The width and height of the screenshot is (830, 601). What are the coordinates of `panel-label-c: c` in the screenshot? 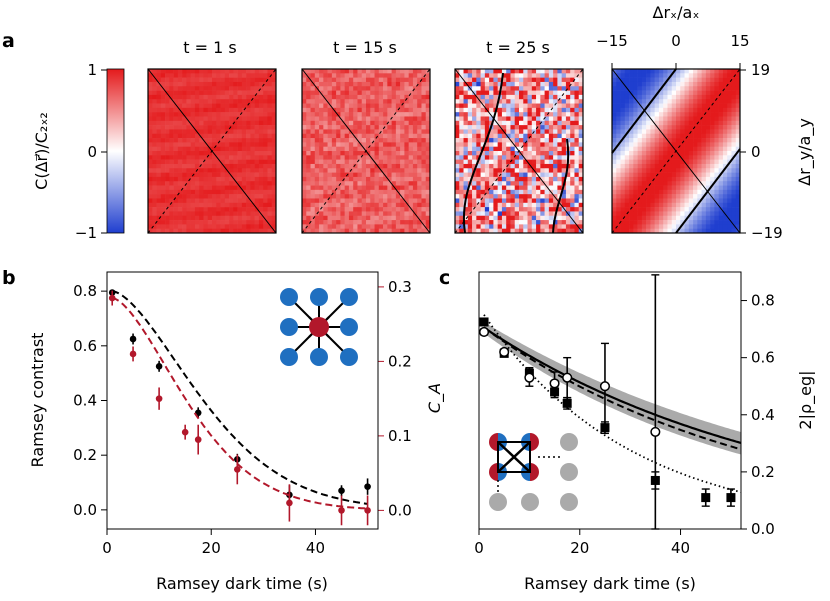 It's located at (444, 278).